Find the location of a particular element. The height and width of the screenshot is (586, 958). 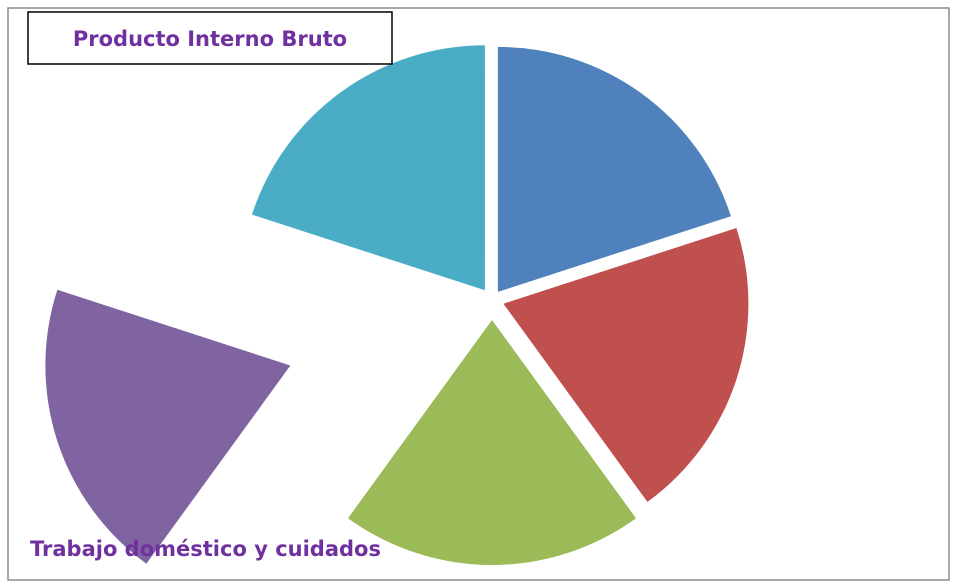

annotation: Trabajo doméstico y cuidados is located at coordinates (205, 549).